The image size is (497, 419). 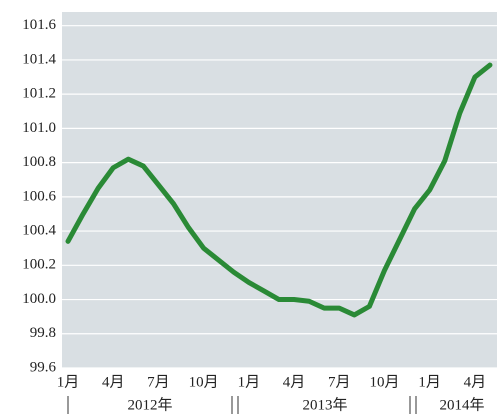 What do you see at coordinates (461, 404) in the screenshot?
I see `year-label: 2014年` at bounding box center [461, 404].